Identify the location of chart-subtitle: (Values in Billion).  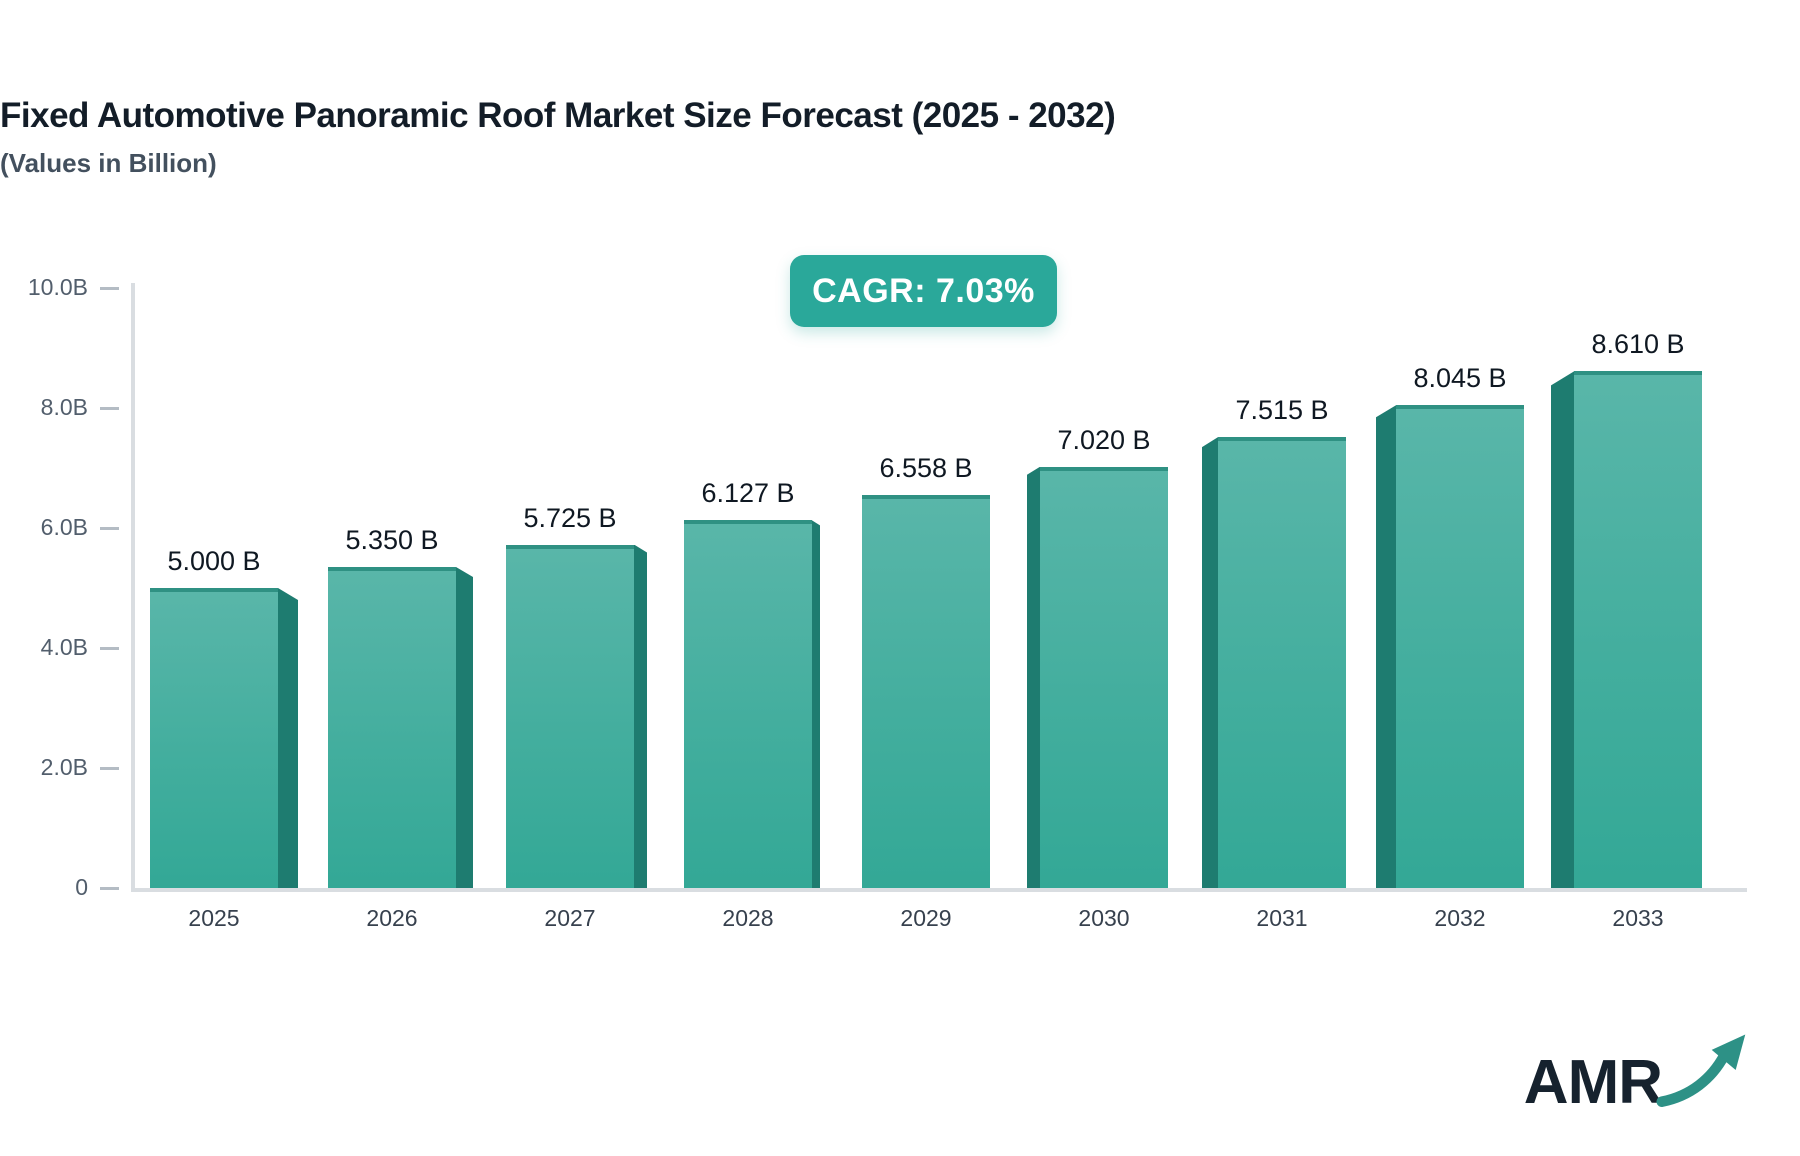
(108, 163).